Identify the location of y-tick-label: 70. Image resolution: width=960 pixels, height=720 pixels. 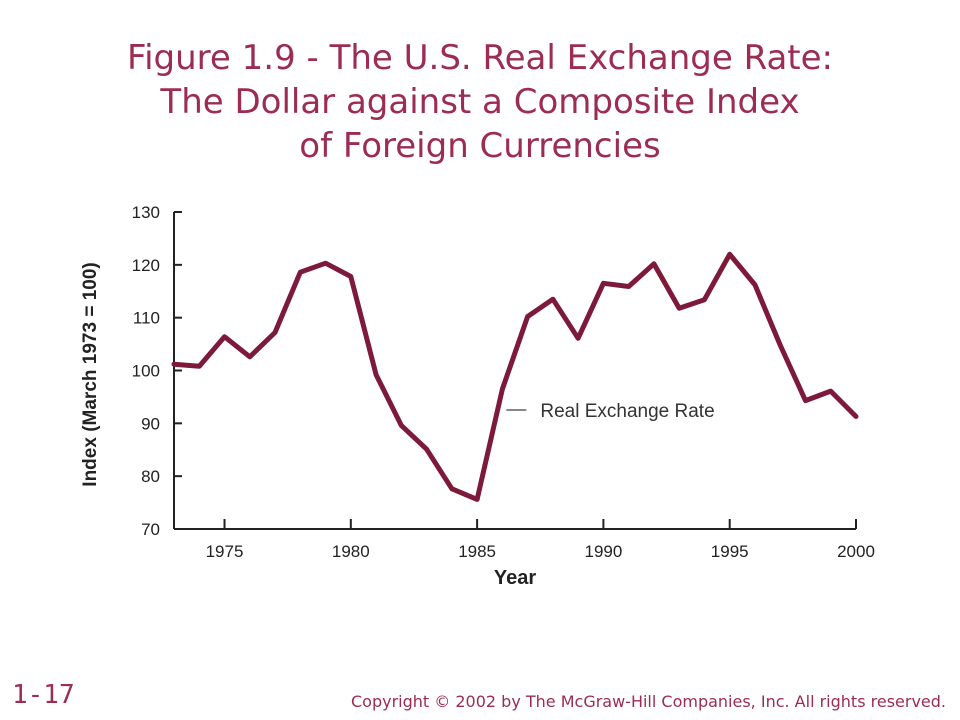
(150, 529).